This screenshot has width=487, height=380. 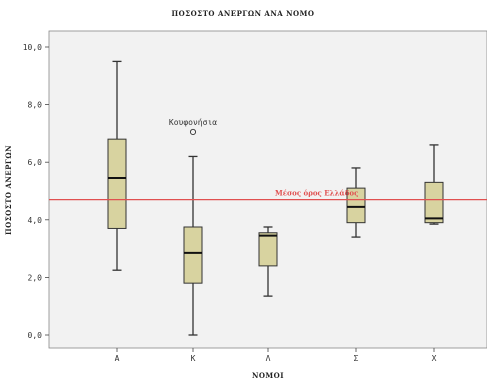 What do you see at coordinates (35, 335) in the screenshot?
I see `y-tick-label: 0,0` at bounding box center [35, 335].